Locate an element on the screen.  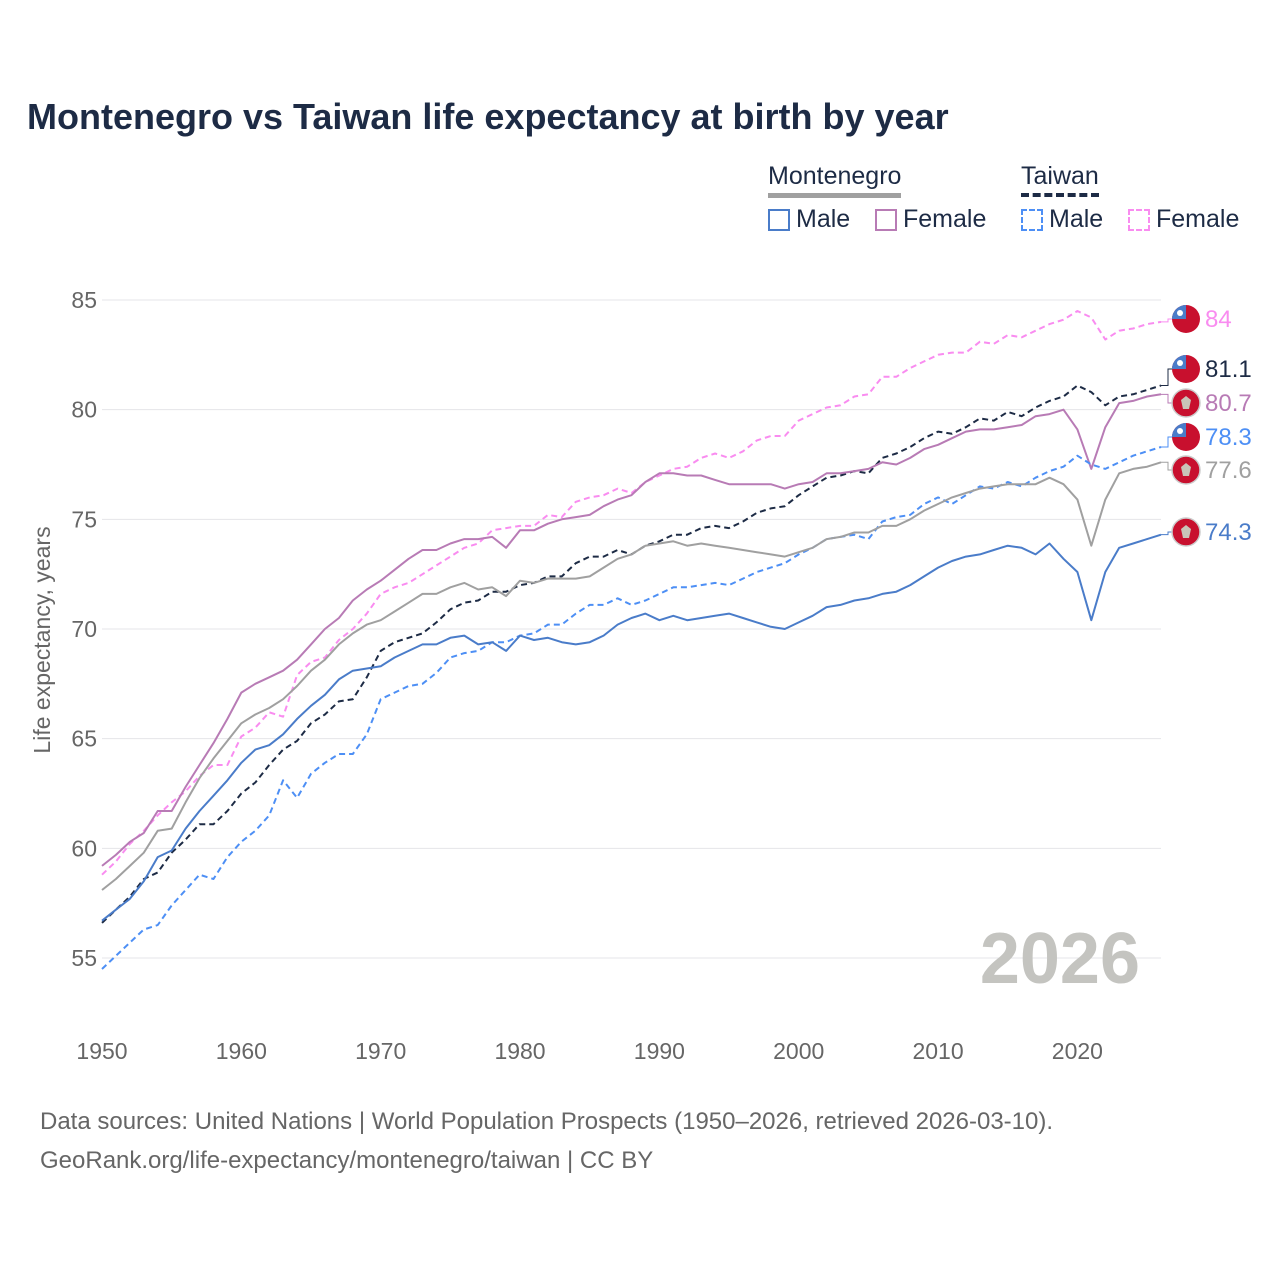
legend-item-taiwan-female: Female is located at coordinates (1183, 219).